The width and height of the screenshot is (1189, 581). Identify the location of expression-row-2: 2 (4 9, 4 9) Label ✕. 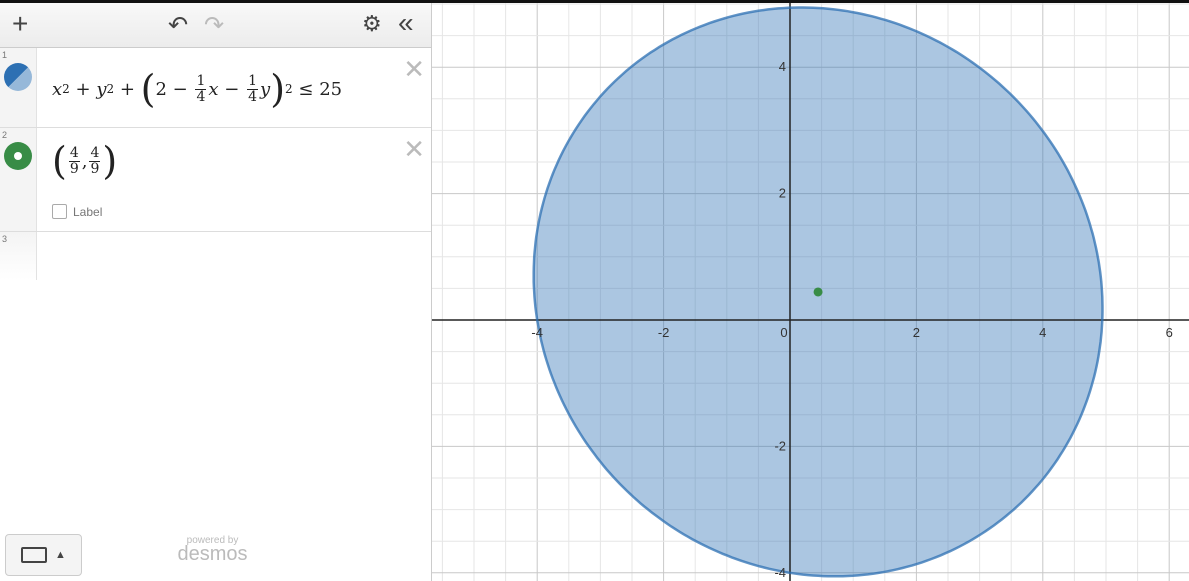
(215, 180).